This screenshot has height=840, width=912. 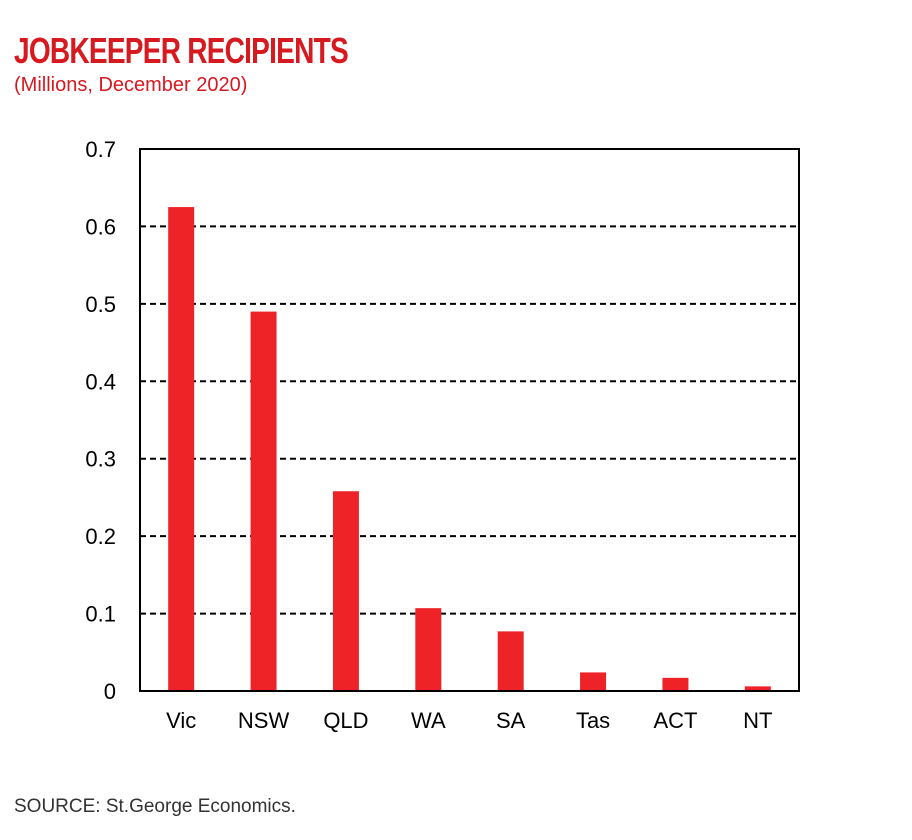 I want to click on source-note: SOURCE: St.George Economics., so click(x=155, y=806).